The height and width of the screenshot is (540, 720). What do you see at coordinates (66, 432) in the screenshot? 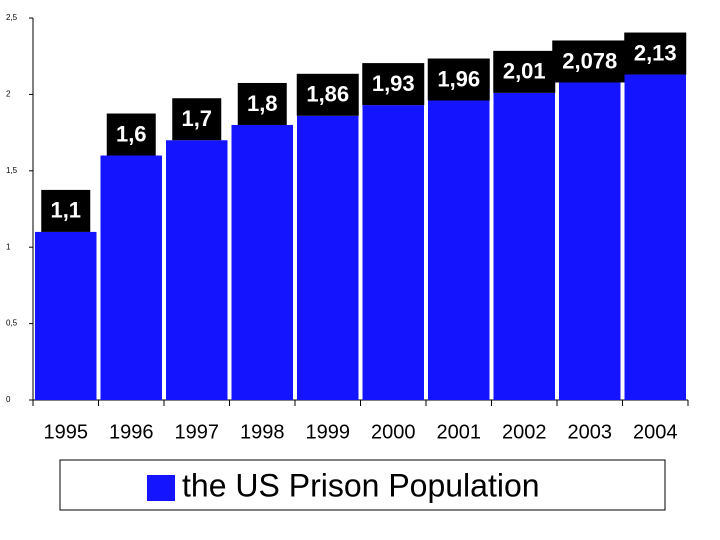
I see `x-tick-label: 1995` at bounding box center [66, 432].